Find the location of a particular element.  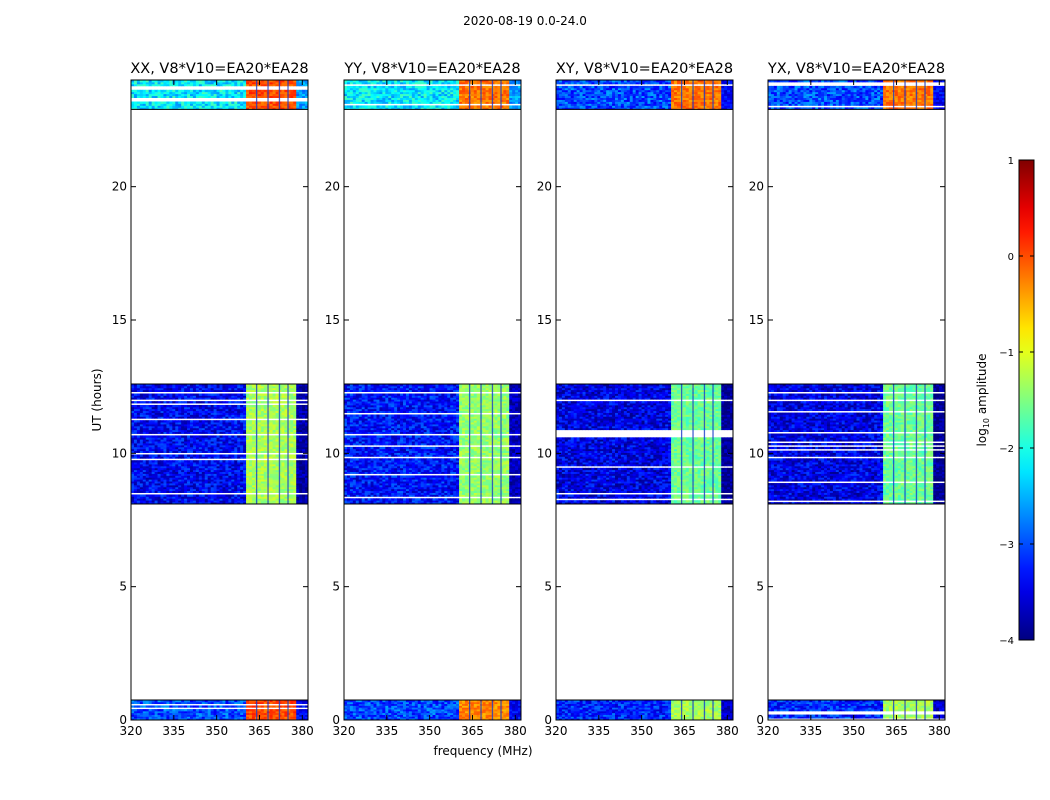

figure-suptitle: 2020-08-19 0.0-24.0 is located at coordinates (525, 21).